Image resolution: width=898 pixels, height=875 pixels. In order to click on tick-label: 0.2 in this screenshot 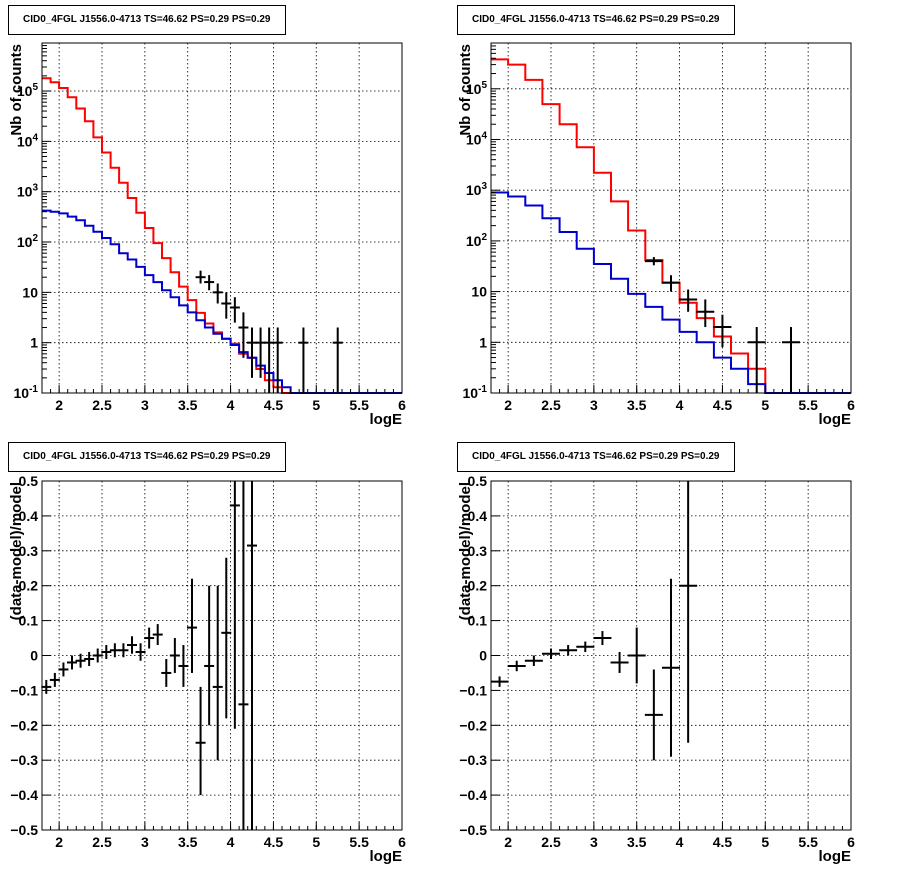, I will do `click(478, 586)`.